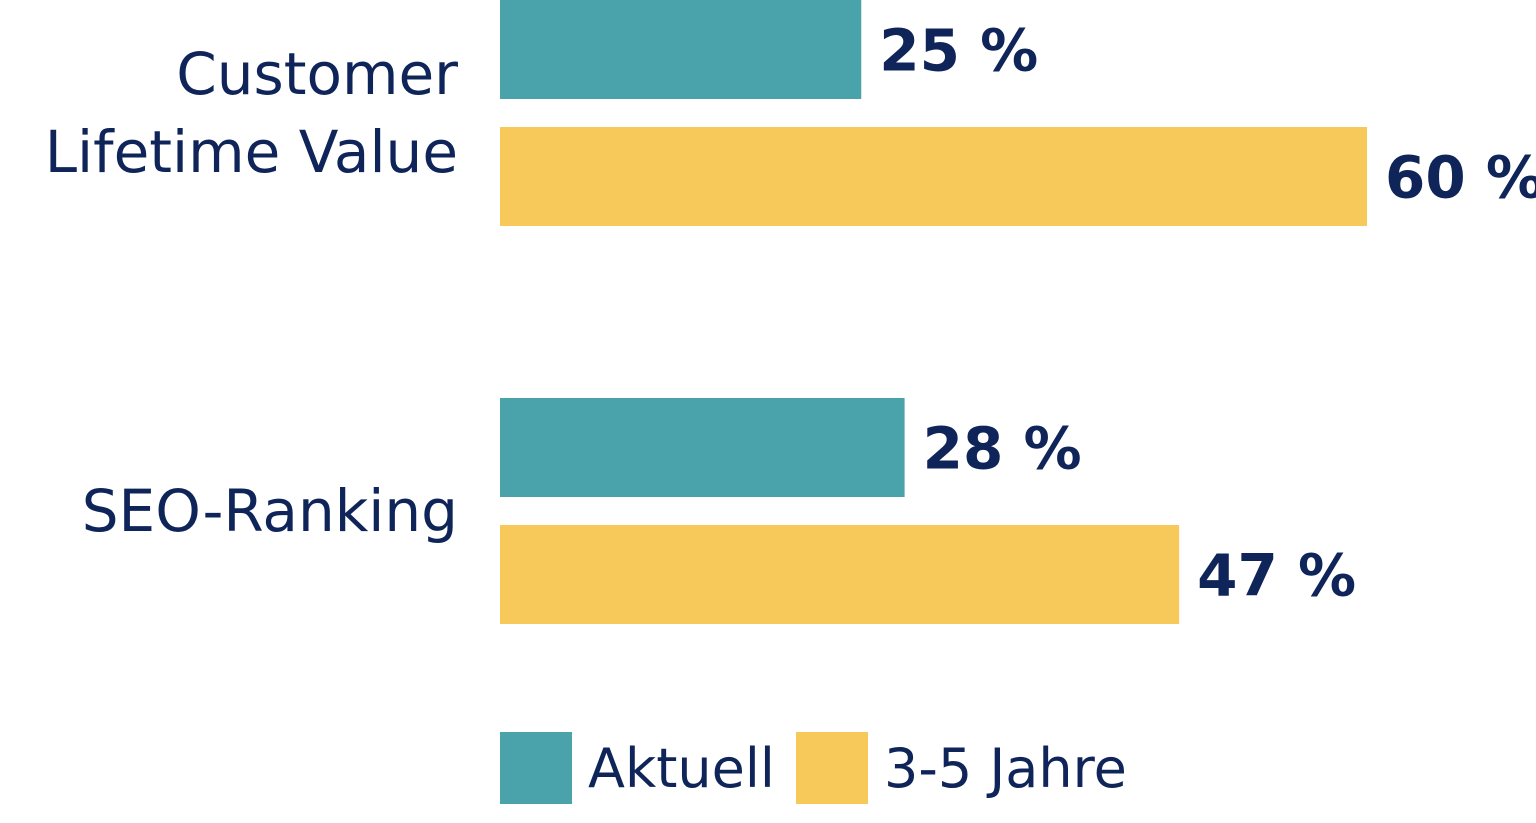 This screenshot has width=1536, height=823. I want to click on value-label: 47 %, so click(1276, 576).